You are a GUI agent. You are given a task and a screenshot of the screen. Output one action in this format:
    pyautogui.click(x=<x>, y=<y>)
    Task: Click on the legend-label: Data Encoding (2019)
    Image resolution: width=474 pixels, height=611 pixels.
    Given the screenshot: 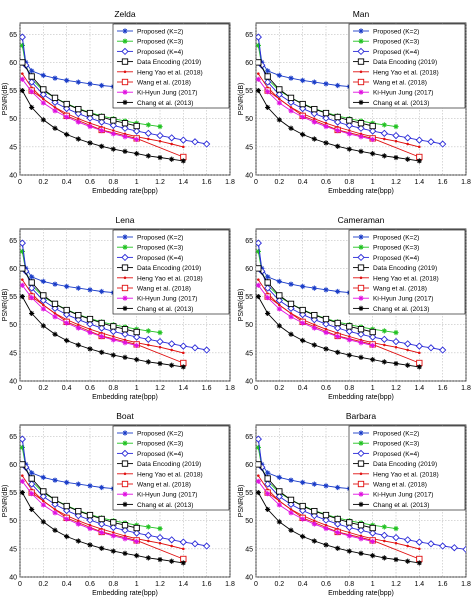 What is the action you would take?
    pyautogui.click(x=169, y=268)
    